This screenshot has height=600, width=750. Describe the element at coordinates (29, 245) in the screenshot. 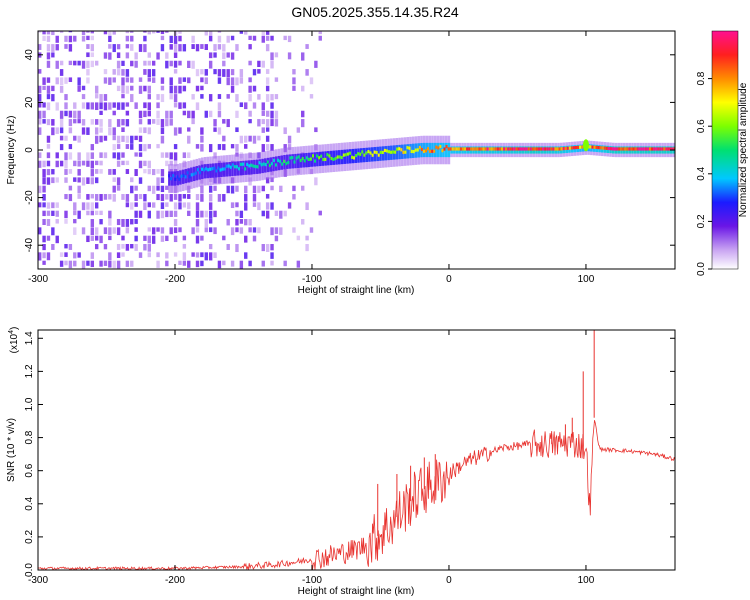

I see `spectrogram-ytick-label: -40` at that location.